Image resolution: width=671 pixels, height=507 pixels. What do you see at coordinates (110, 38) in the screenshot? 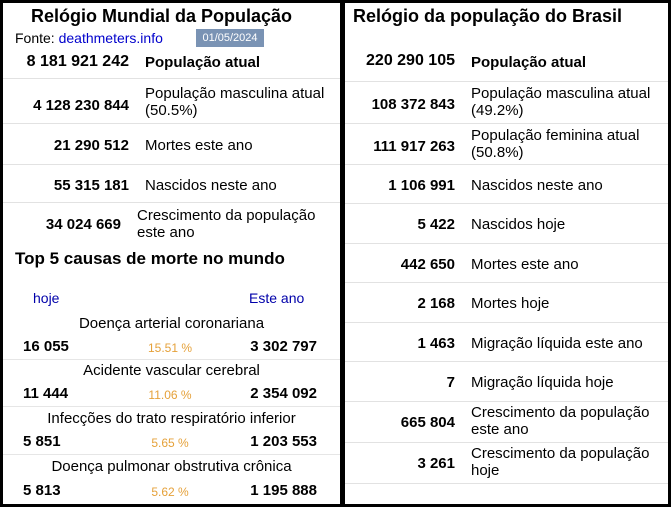
I see `source-link: deathmeters.info` at bounding box center [110, 38].